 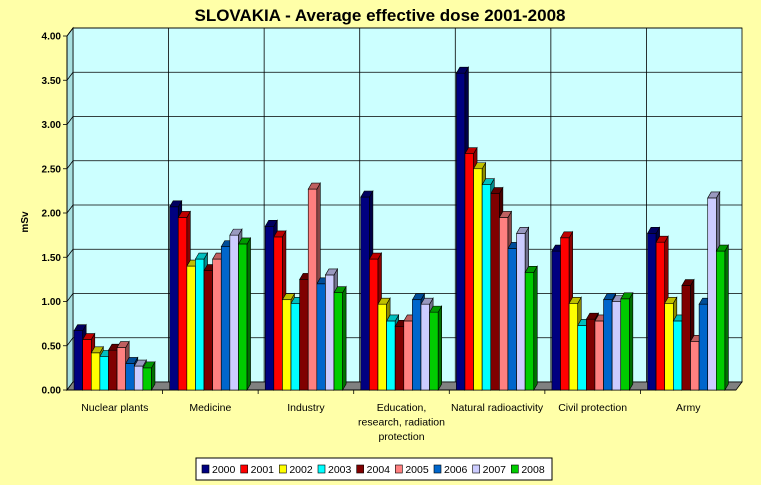 What do you see at coordinates (52, 214) in the screenshot?
I see `y-tick-label: 2.00` at bounding box center [52, 214].